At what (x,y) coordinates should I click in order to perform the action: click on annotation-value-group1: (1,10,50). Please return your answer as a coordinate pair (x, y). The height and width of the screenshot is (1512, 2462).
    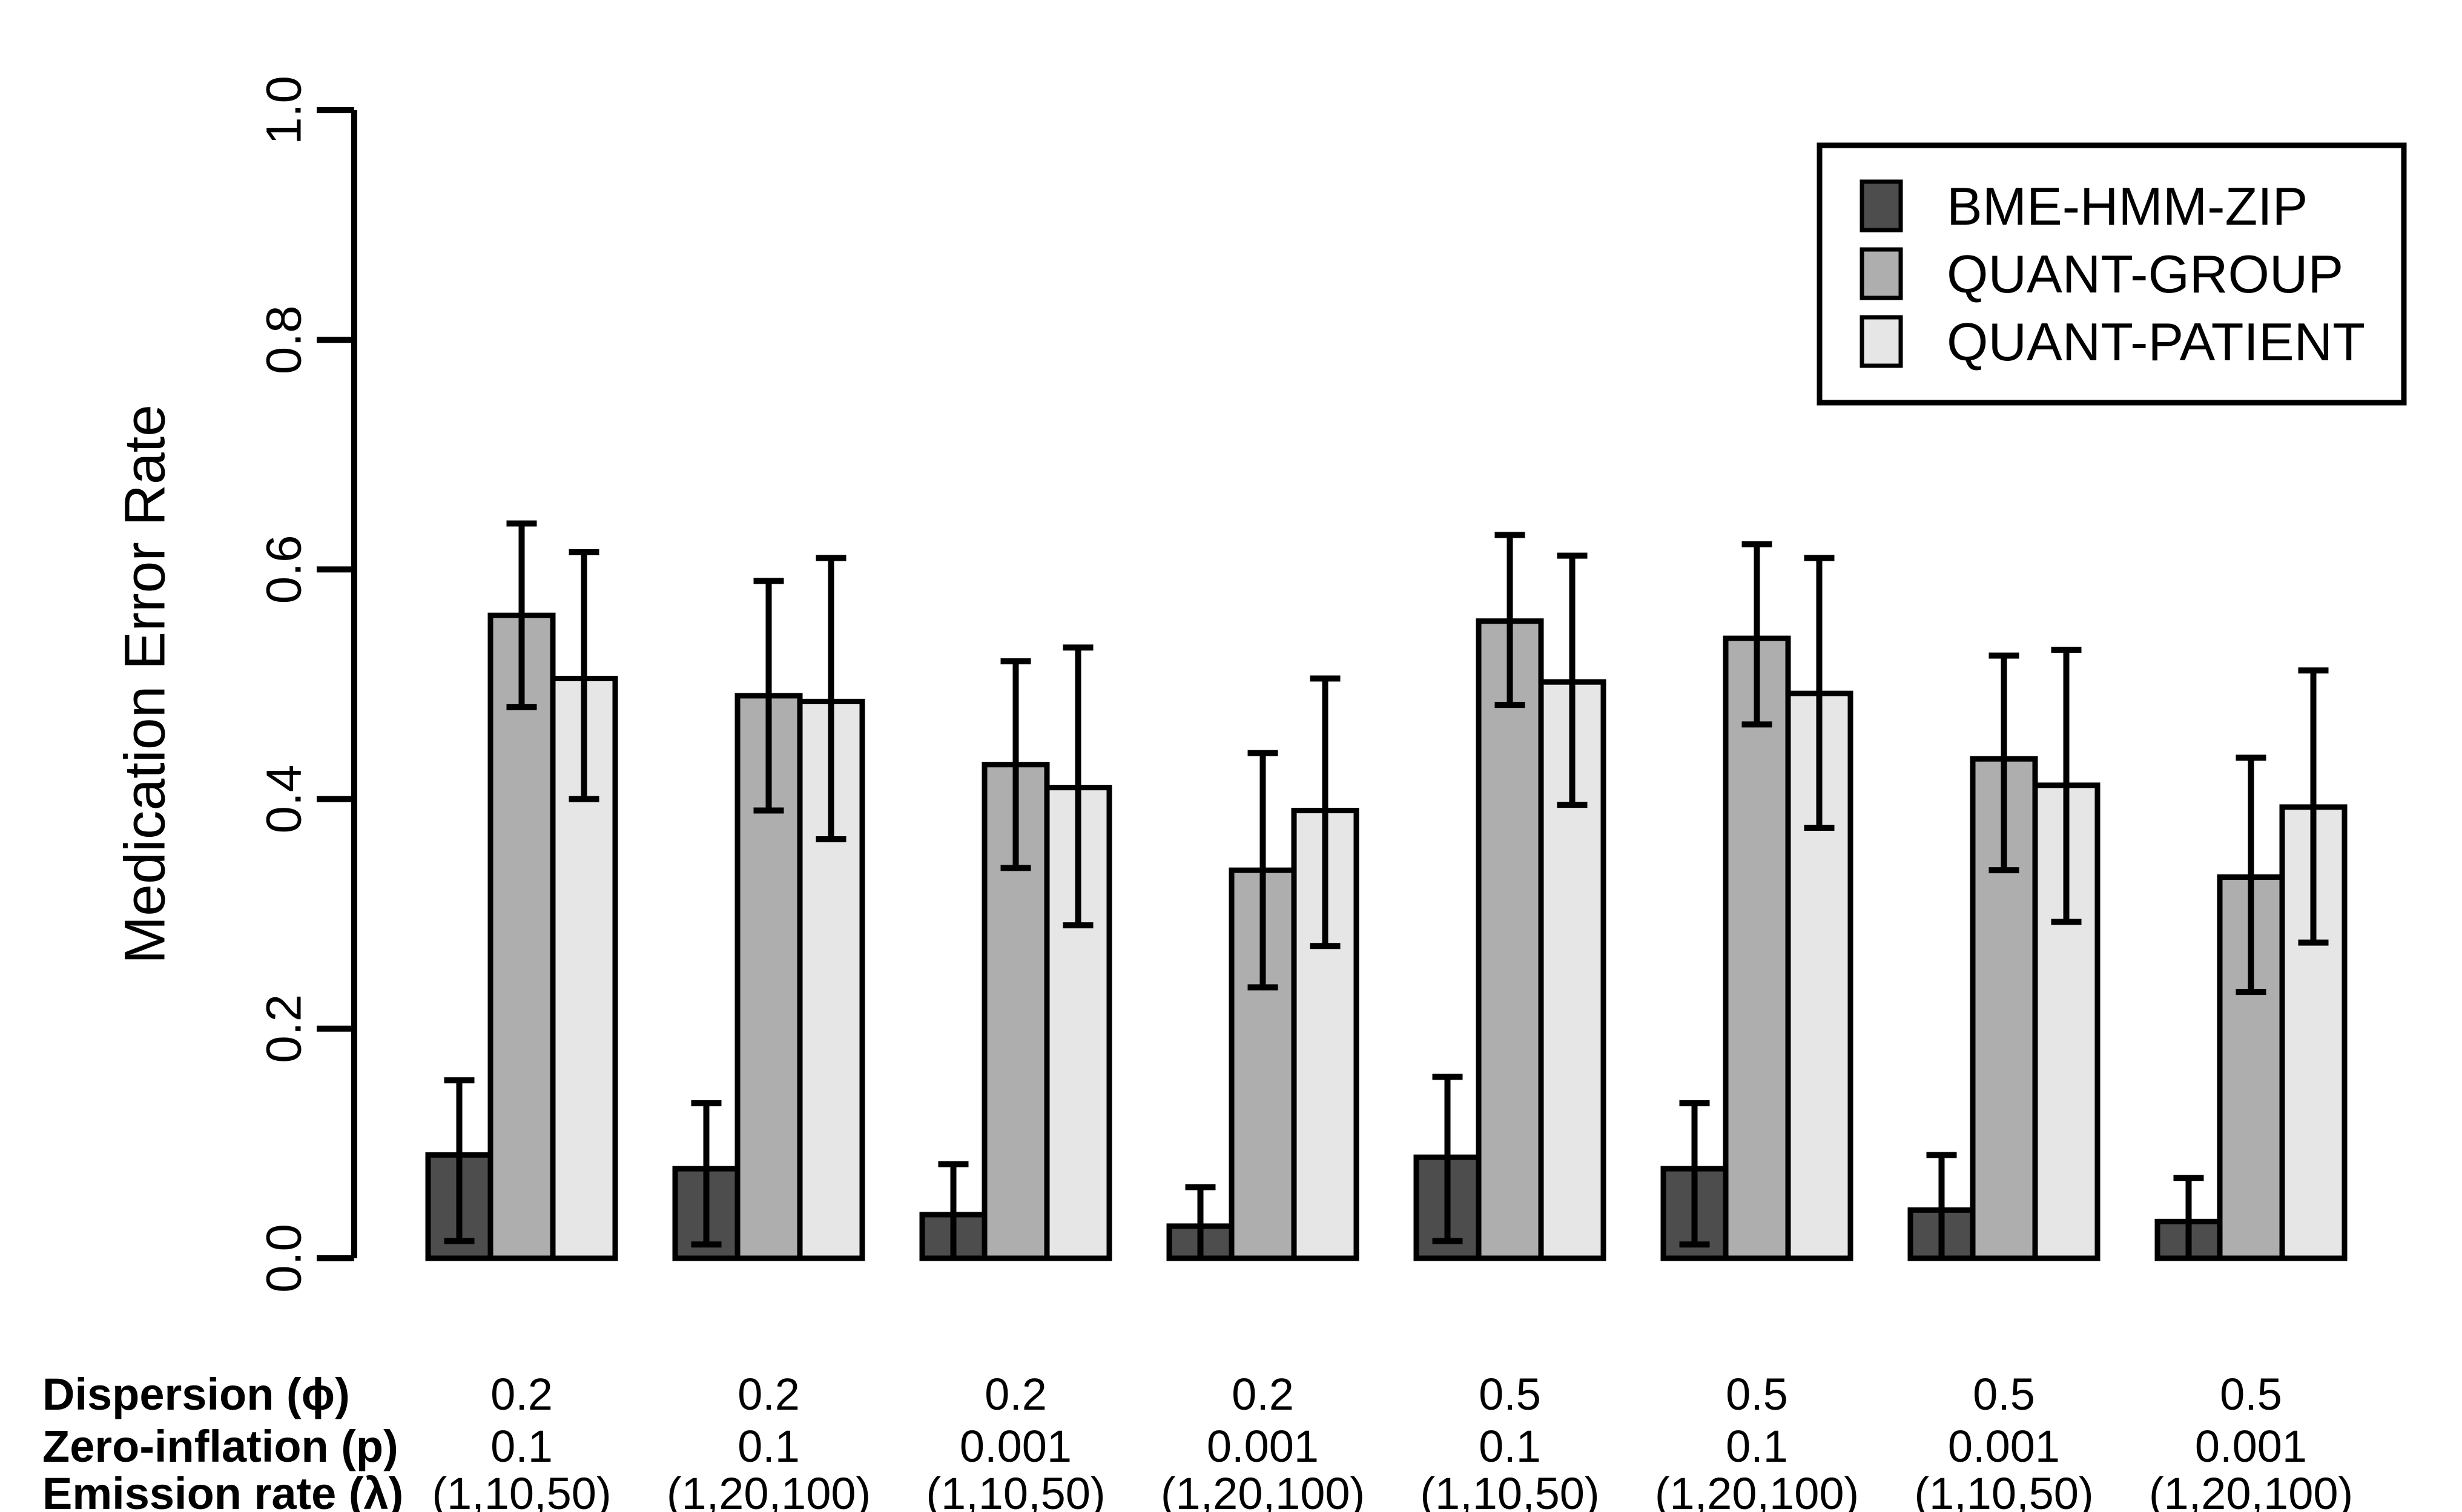
    Looking at the image, I should click on (521, 1490).